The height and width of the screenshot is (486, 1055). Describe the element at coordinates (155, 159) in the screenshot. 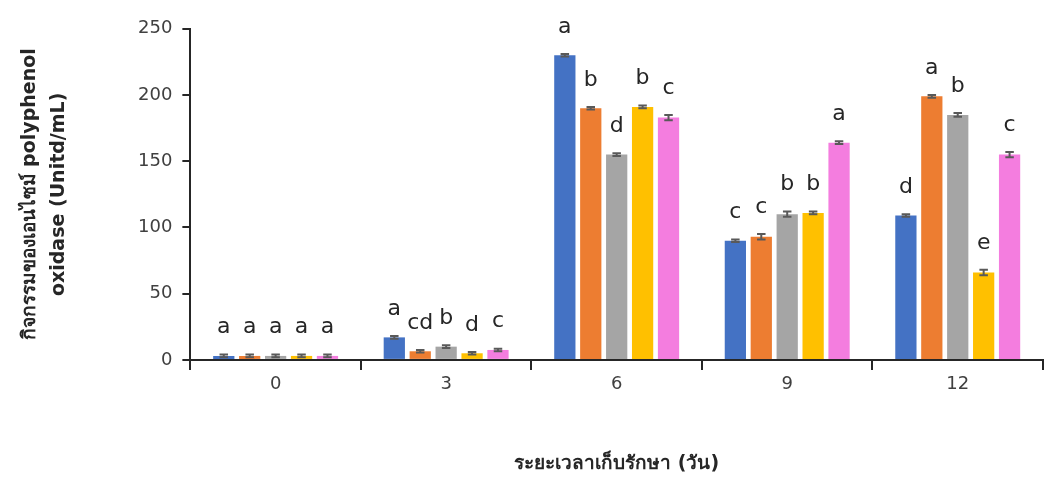

I see `y-tick-label: 150` at that location.